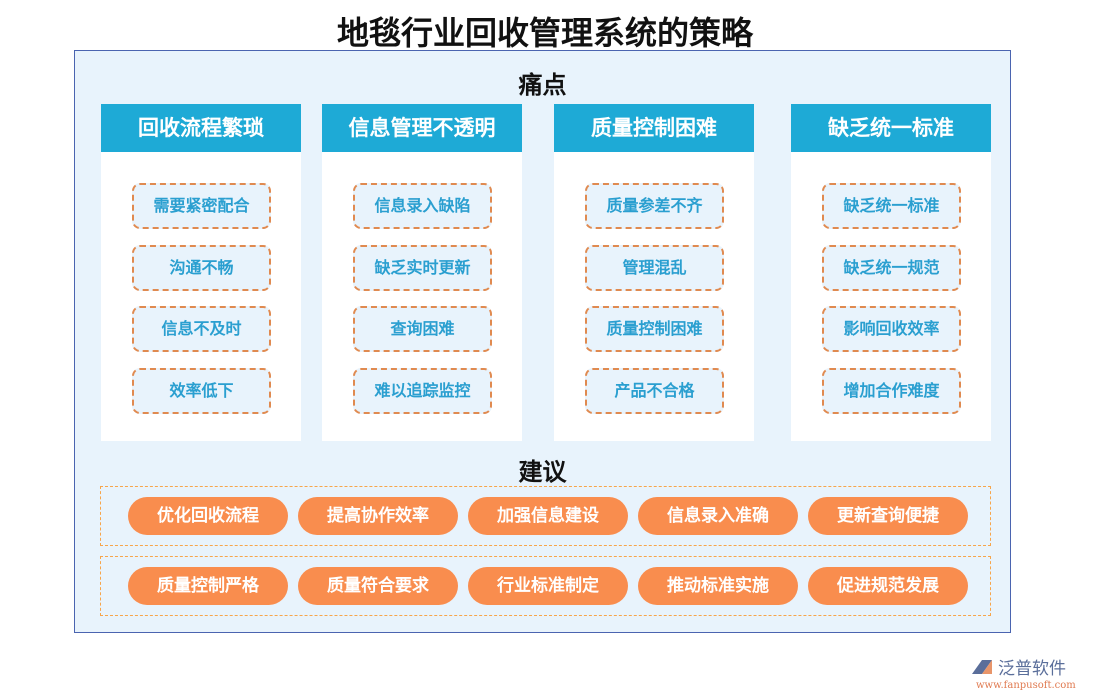  What do you see at coordinates (544, 33) in the screenshot?
I see `page-title: 地毯行业回收管理系统的策略` at bounding box center [544, 33].